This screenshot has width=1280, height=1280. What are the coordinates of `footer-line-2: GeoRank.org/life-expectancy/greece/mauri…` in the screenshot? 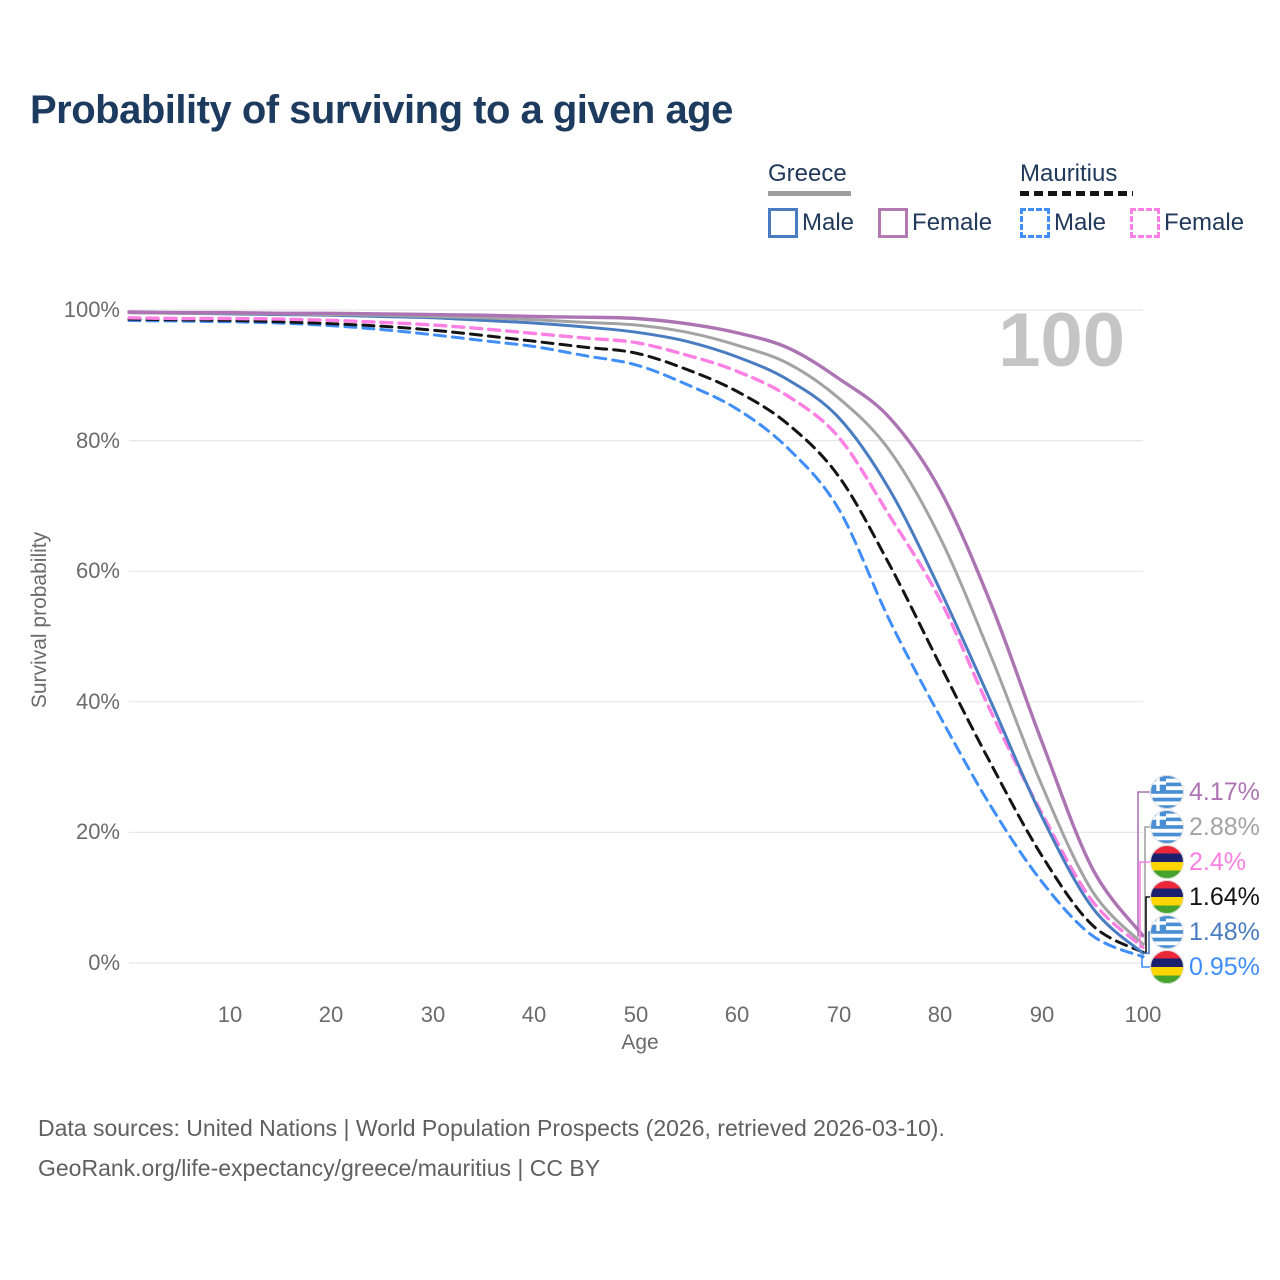 It's located at (319, 1168).